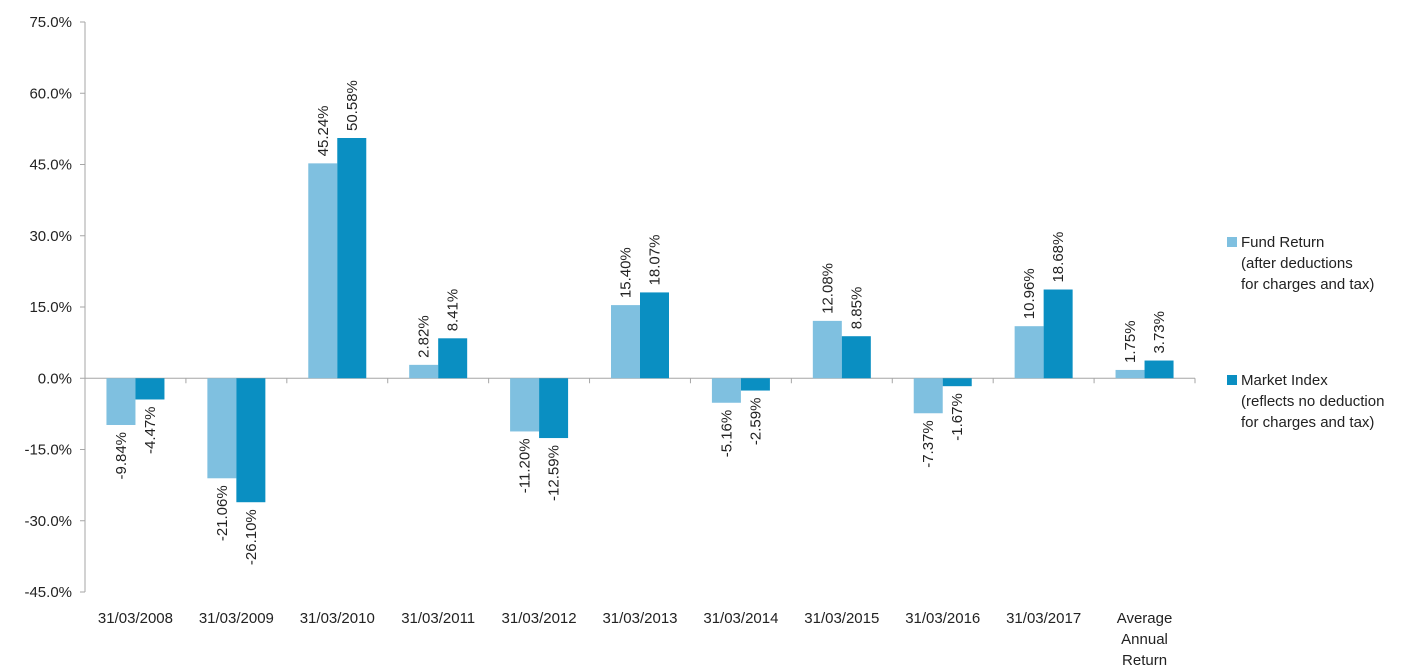 This screenshot has width=1418, height=672. What do you see at coordinates (1159, 332) in the screenshot?
I see `data-label: 3.73%` at bounding box center [1159, 332].